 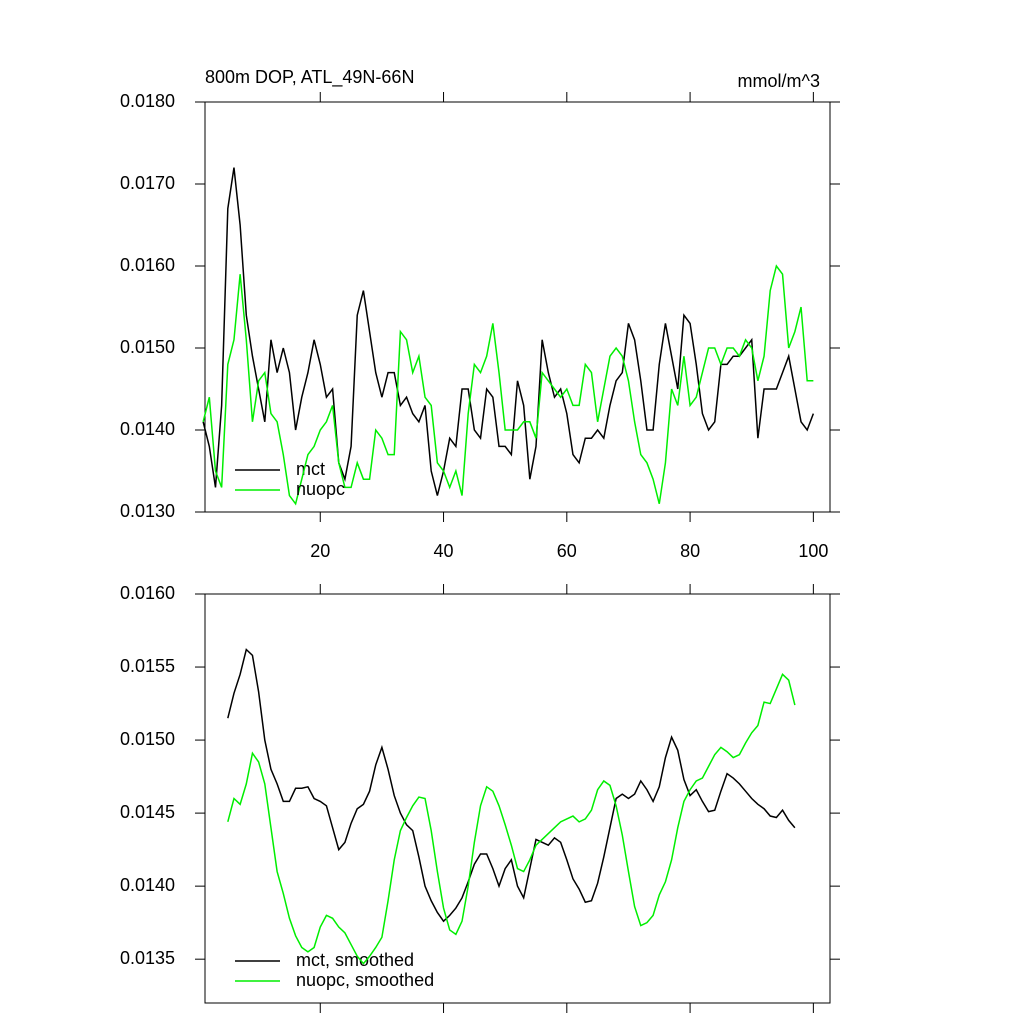 What do you see at coordinates (147, 511) in the screenshot?
I see `y-tick-label: 0.0130` at bounding box center [147, 511].